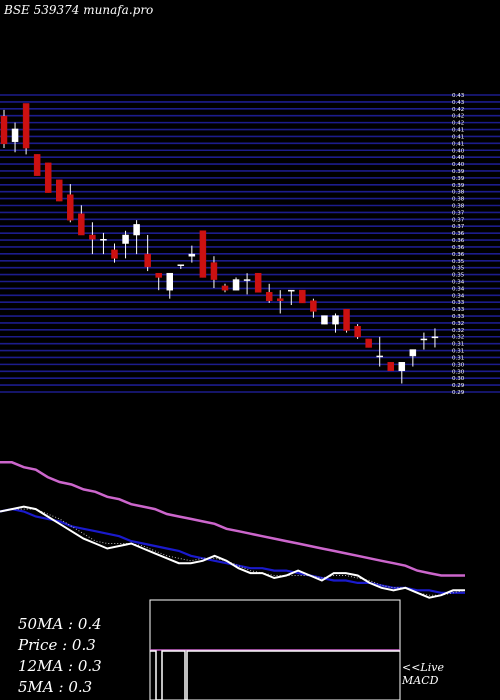  What do you see at coordinates (55, 687) in the screenshot?
I see `stat-5ma: 5MA : 0.3` at bounding box center [55, 687].